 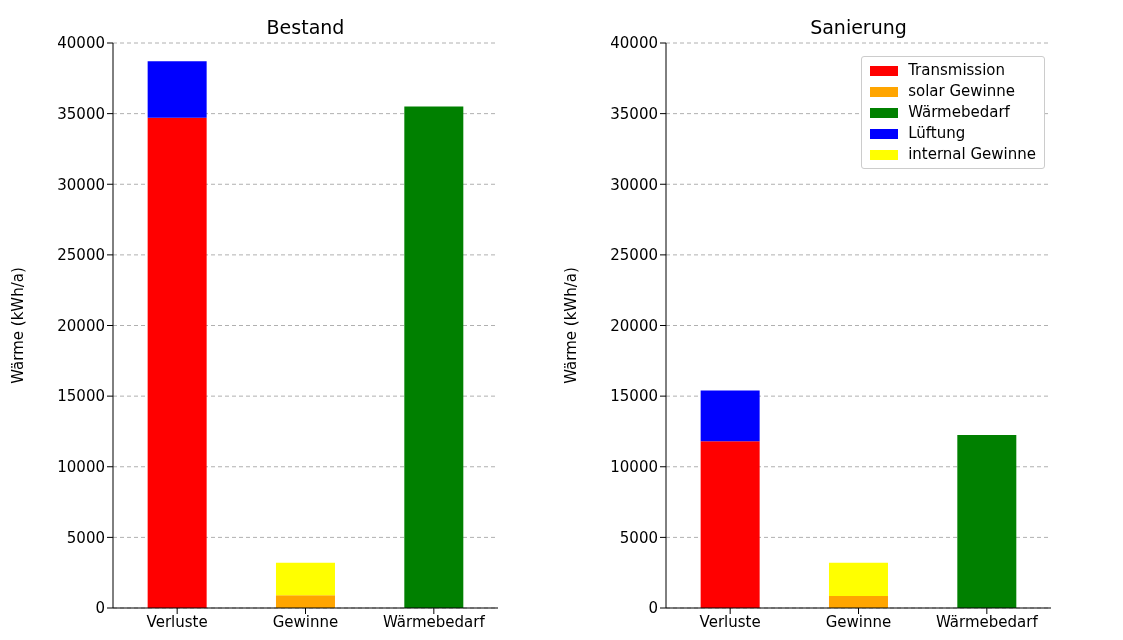 I want to click on legend-label: Wärmebedarf, so click(x=959, y=112).